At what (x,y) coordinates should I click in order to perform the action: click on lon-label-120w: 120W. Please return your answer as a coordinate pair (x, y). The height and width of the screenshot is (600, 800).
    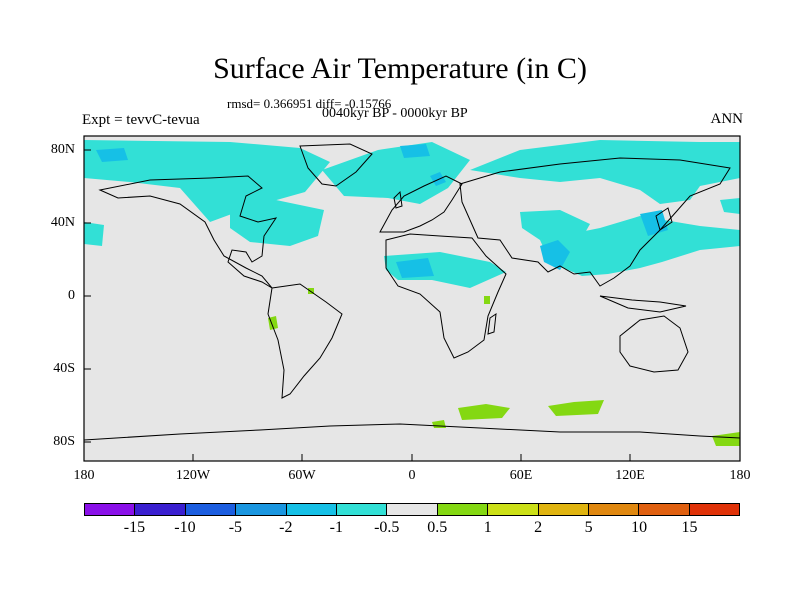
    Looking at the image, I should click on (193, 475).